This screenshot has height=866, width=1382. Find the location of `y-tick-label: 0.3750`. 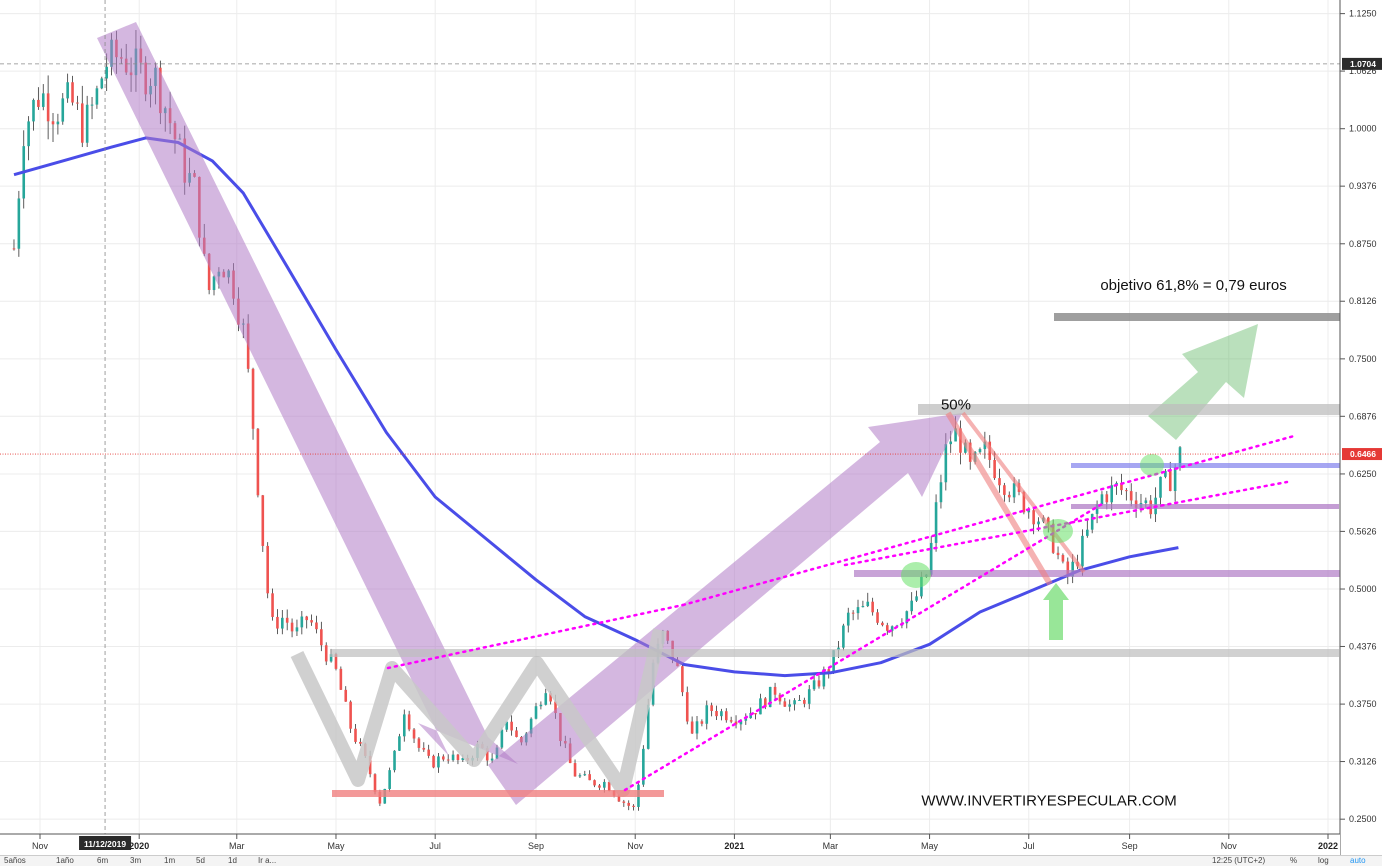

y-tick-label: 0.3750 is located at coordinates (1363, 704).